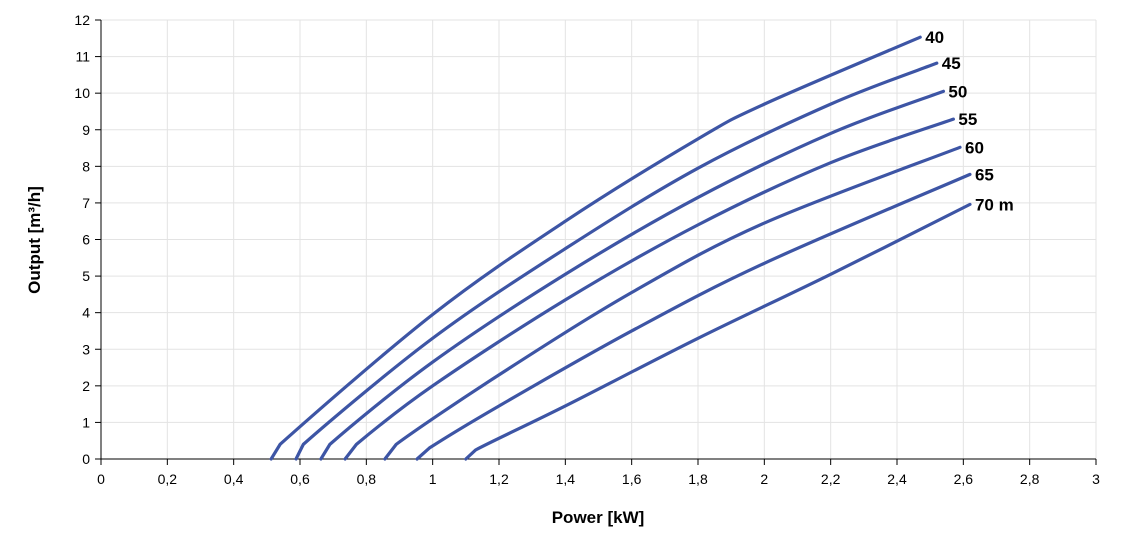 The image size is (1132, 552). I want to click on y-tick-label: 6, so click(86, 240).